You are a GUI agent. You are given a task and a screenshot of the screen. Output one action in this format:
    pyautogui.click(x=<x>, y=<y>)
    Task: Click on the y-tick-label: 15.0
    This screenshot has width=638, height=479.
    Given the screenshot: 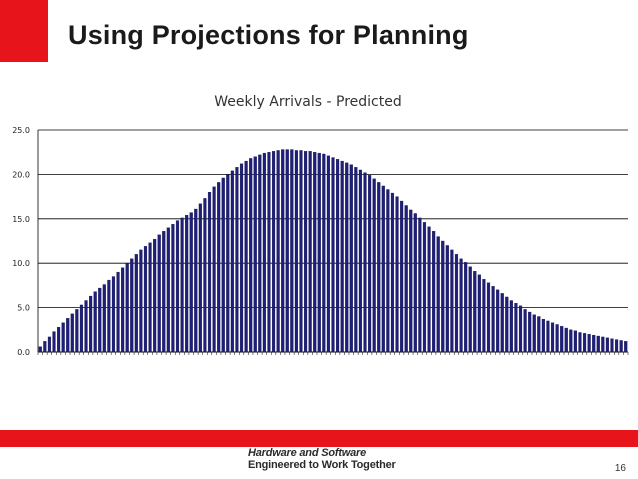 What is the action you would take?
    pyautogui.click(x=21, y=219)
    